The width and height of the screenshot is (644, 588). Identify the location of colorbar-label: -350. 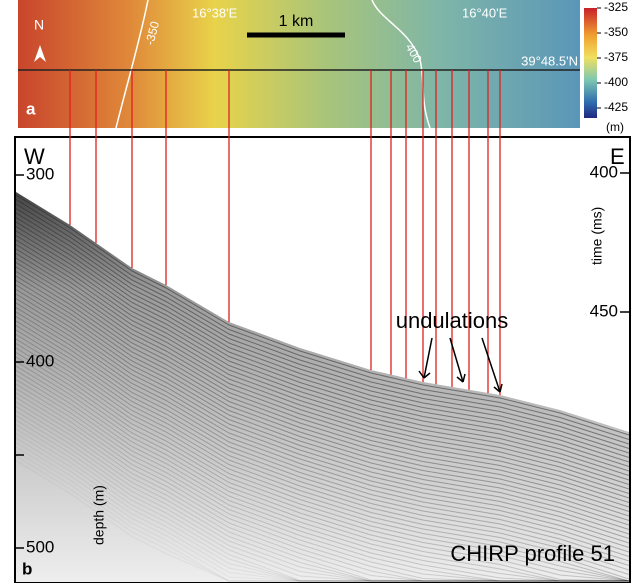
(616, 32).